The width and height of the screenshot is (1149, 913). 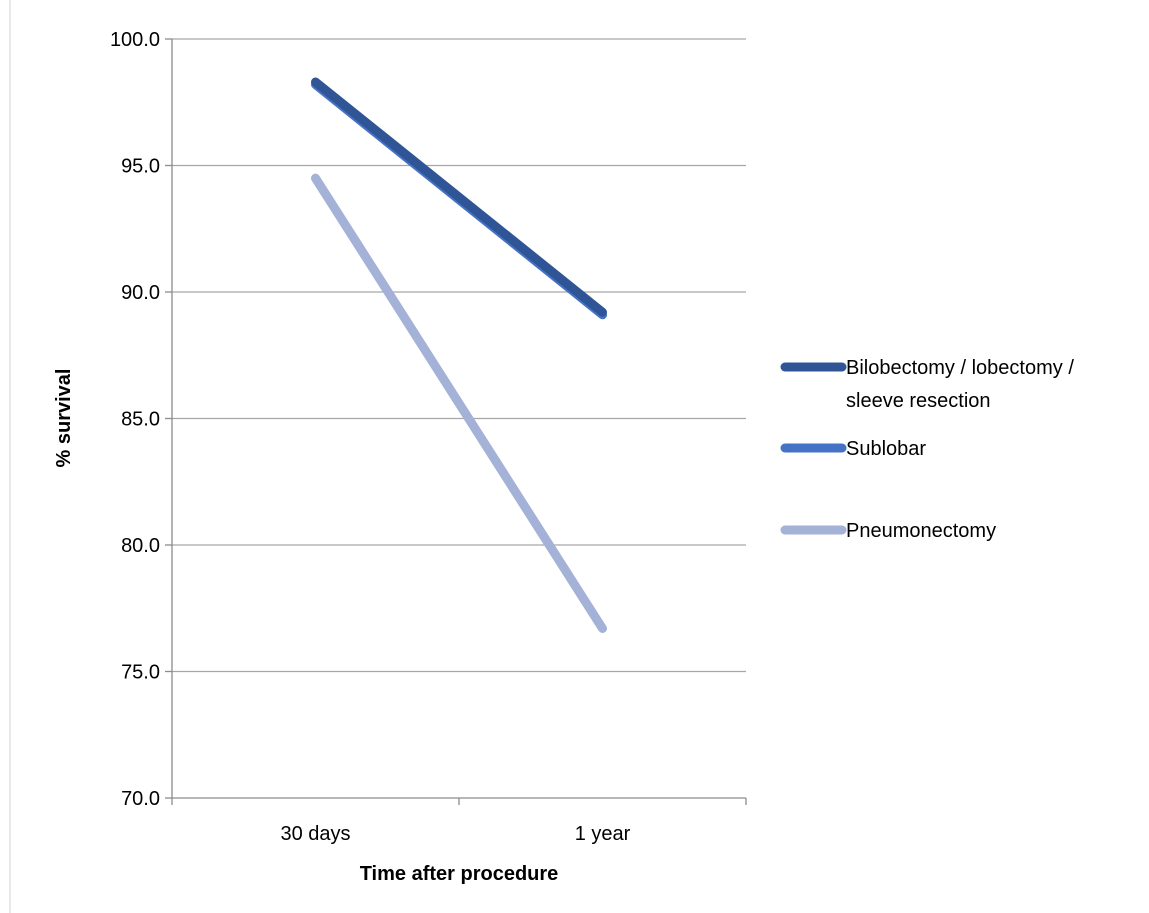 What do you see at coordinates (140, 546) in the screenshot?
I see `y-tick-label: 80.0` at bounding box center [140, 546].